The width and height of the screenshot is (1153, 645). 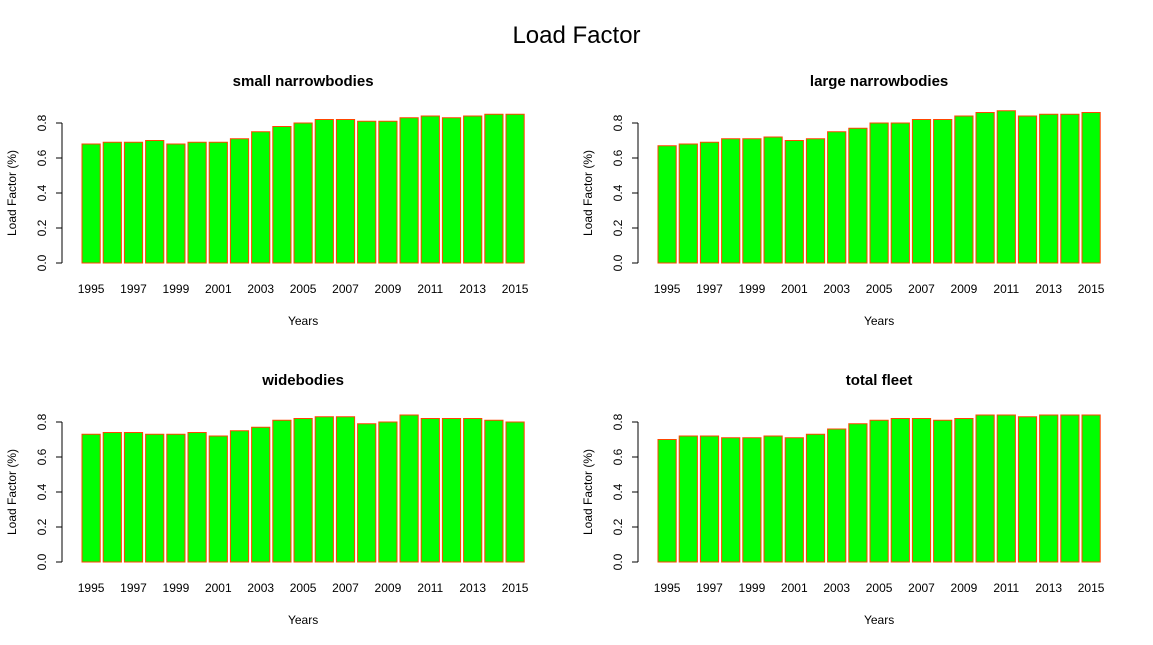 What do you see at coordinates (409, 190) in the screenshot?
I see `bar-2010` at bounding box center [409, 190].